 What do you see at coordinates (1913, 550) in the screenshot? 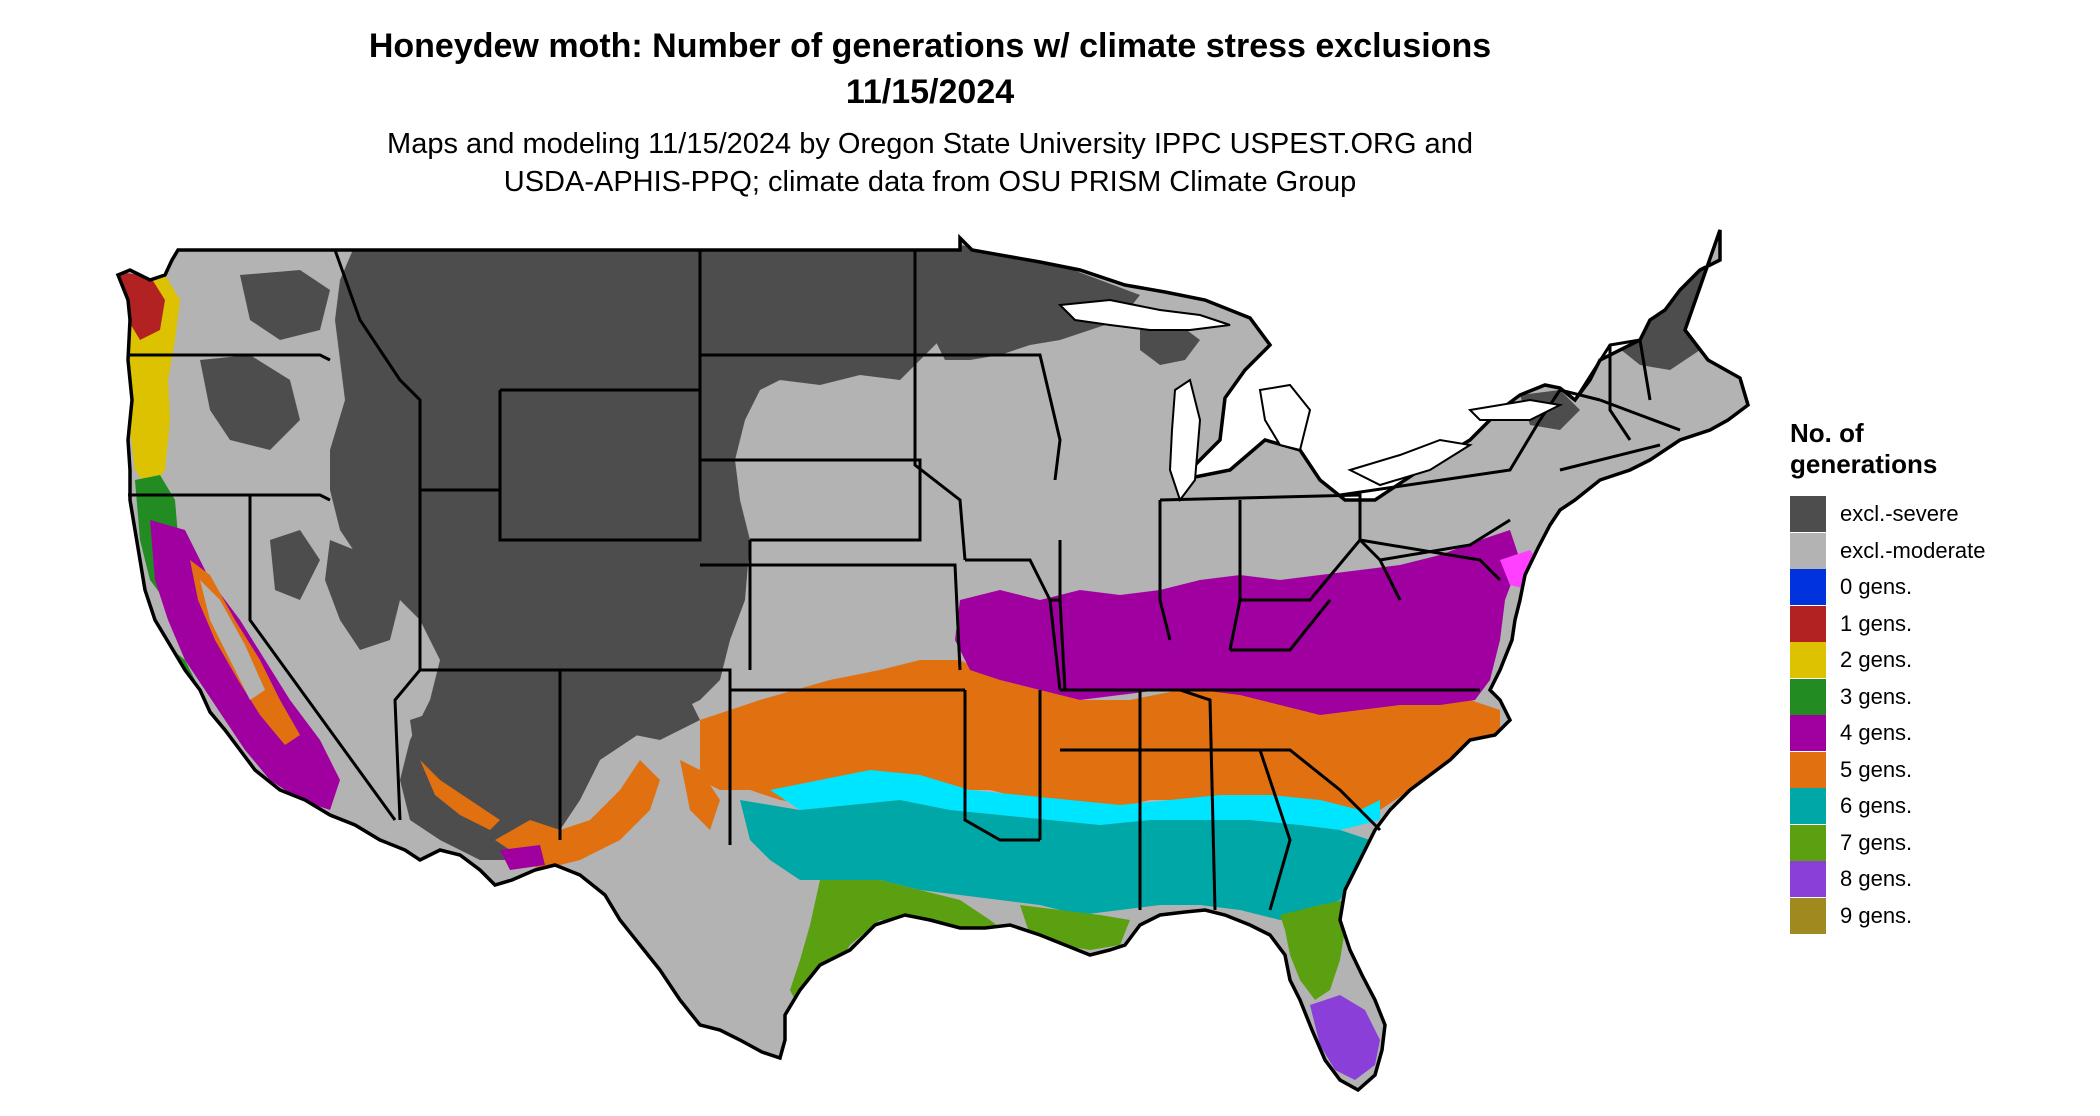
I see `legend-label: excl.-moderate` at bounding box center [1913, 550].